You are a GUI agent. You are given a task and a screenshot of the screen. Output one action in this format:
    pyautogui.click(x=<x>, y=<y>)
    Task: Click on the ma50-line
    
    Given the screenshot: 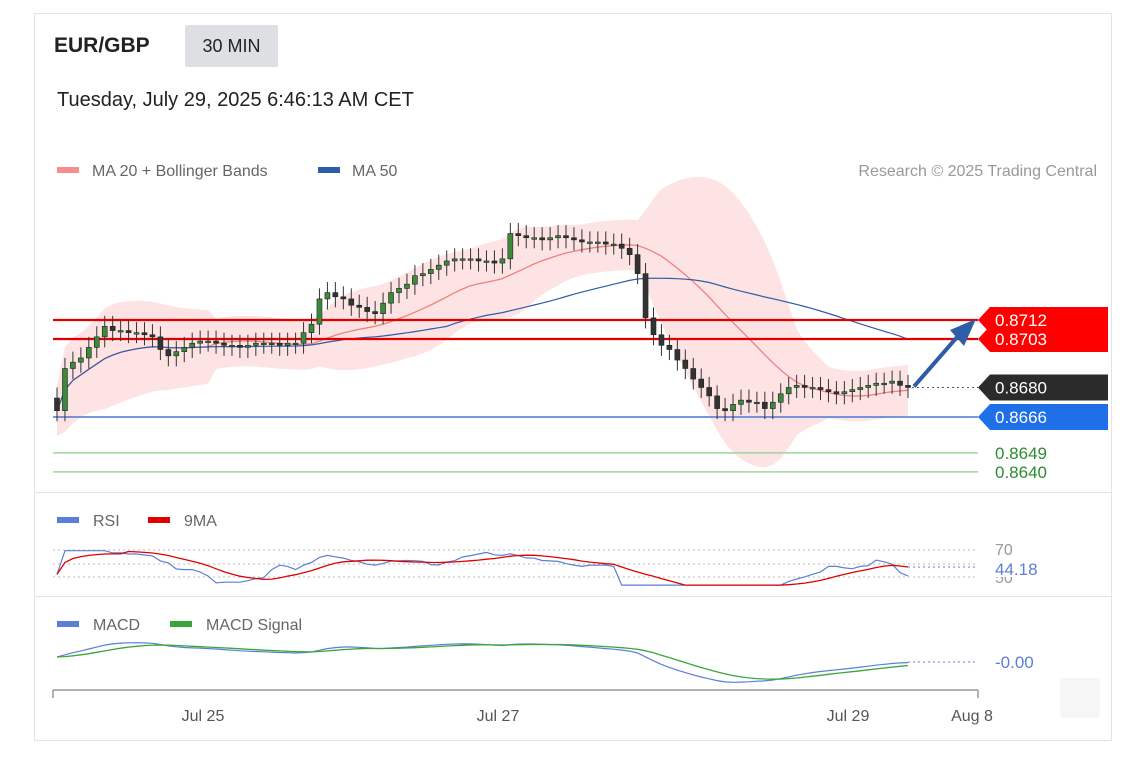 What is the action you would take?
    pyautogui.click(x=482, y=344)
    